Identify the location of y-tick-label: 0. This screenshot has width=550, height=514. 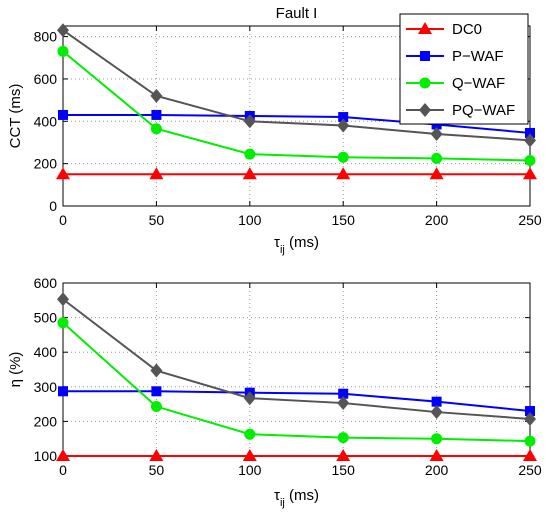
(53, 206).